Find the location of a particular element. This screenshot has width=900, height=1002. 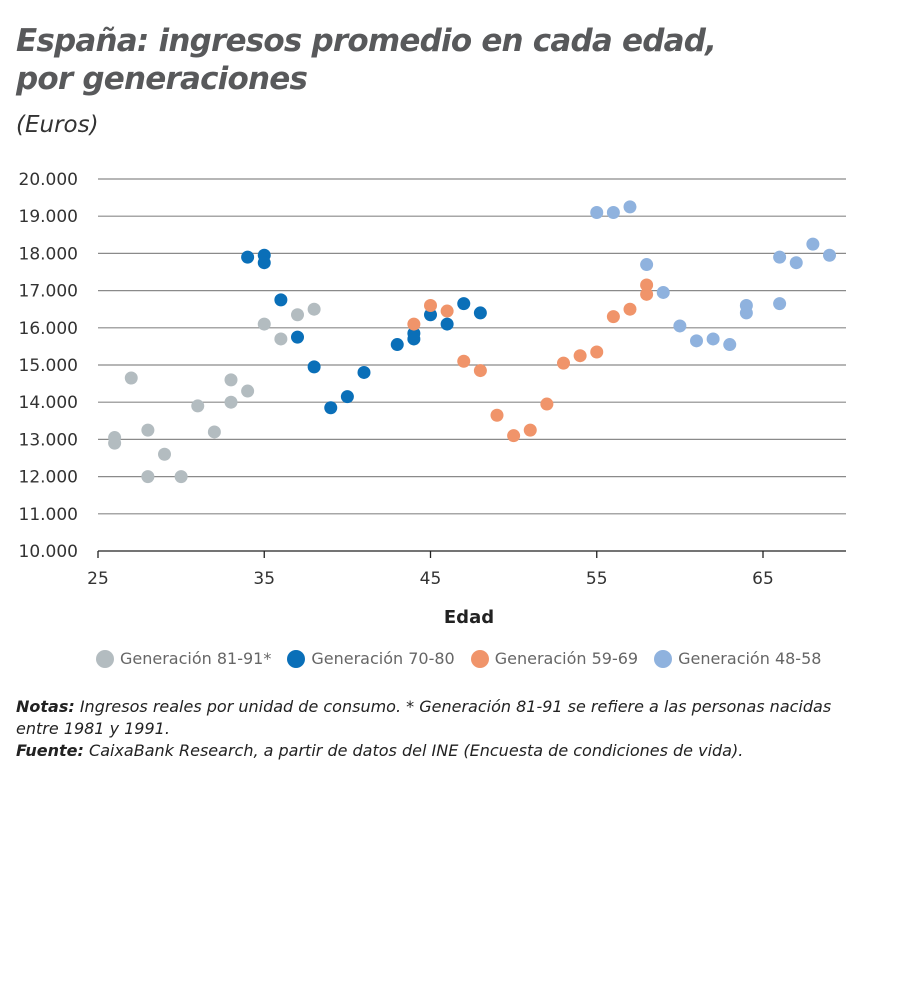

chart-subtitle: (Euros) is located at coordinates (57, 125).